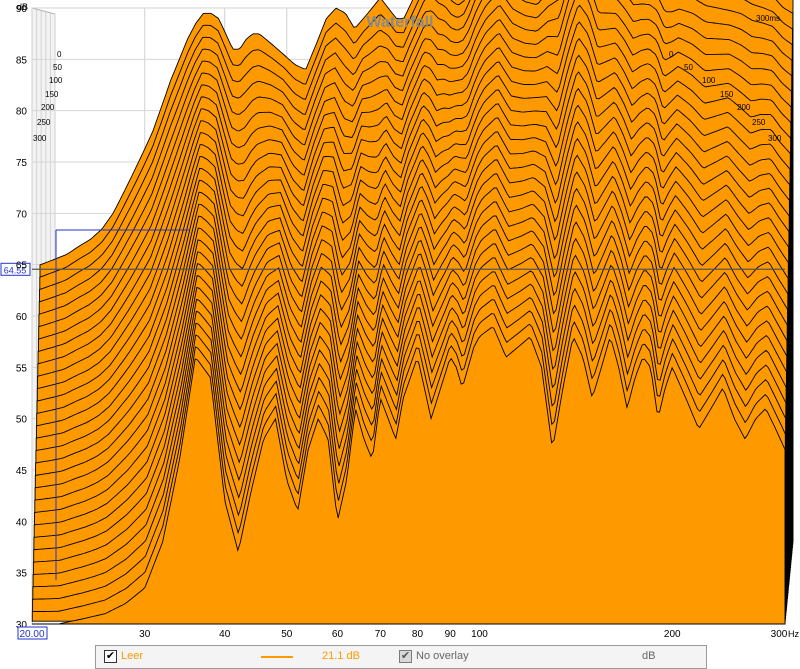 This screenshot has height=669, width=800. I want to click on y-tick-label: 80, so click(22, 112).